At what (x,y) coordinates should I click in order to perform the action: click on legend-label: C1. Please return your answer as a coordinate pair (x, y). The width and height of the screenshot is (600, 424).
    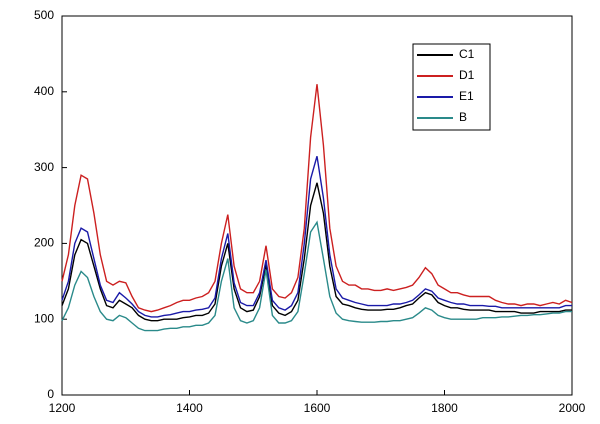
    Looking at the image, I should click on (467, 54).